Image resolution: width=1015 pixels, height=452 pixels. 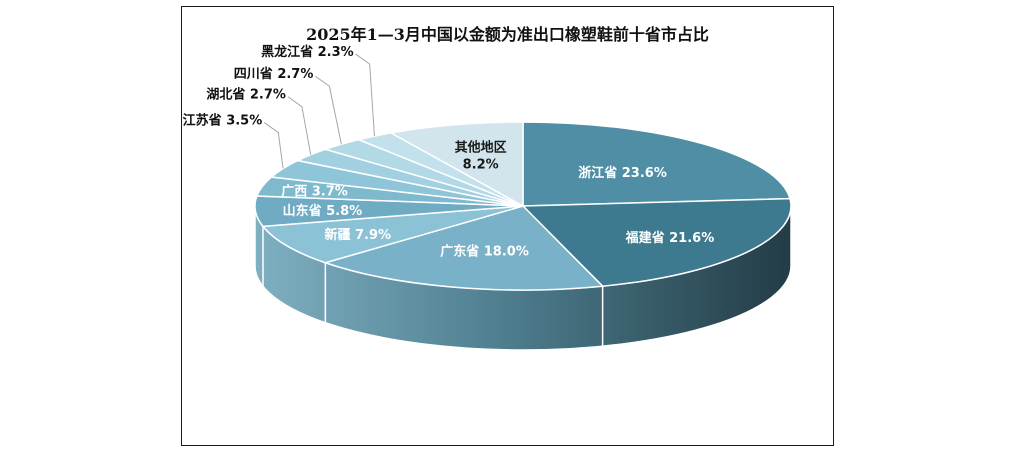 I want to click on pie-label-4: 新疆 7.9%, so click(x=357, y=235).